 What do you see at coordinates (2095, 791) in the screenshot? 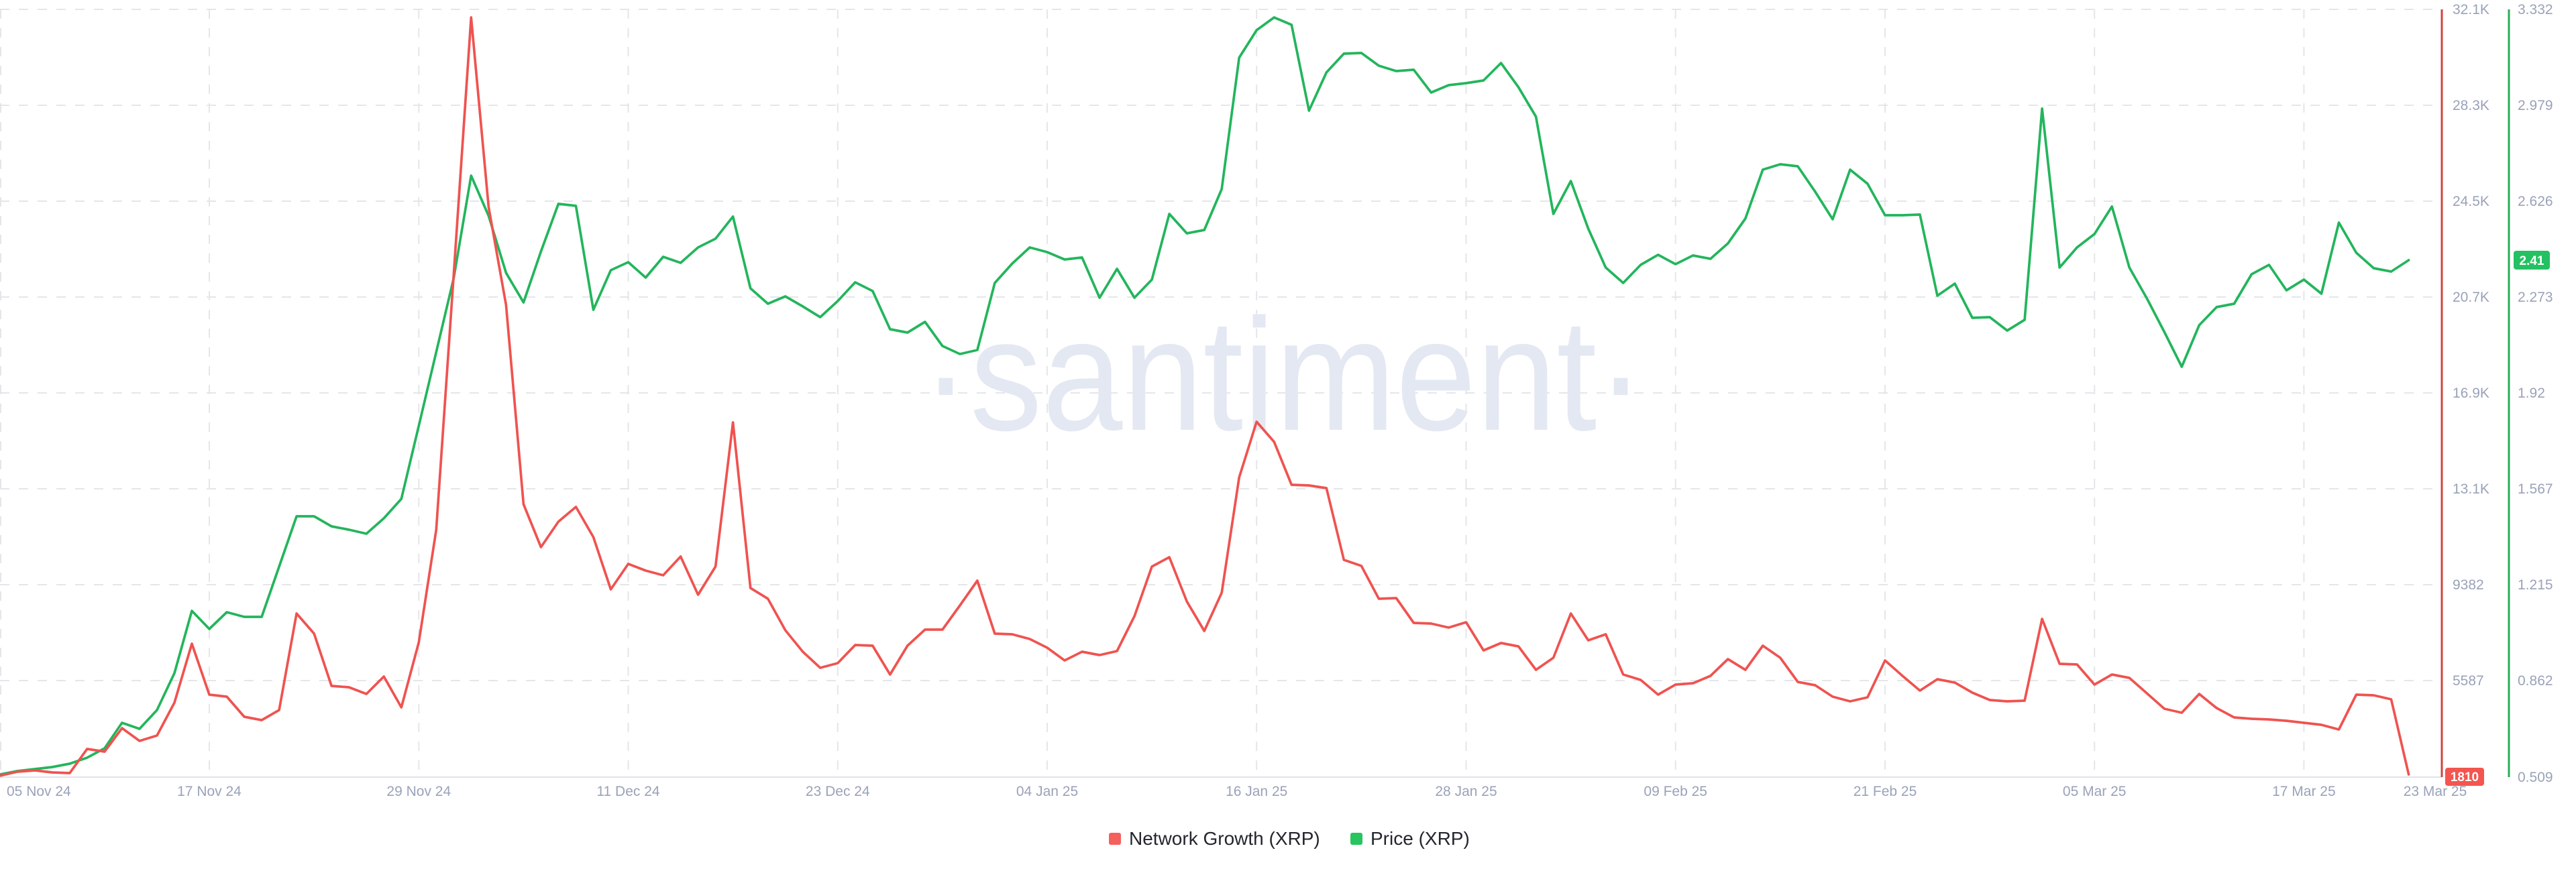
I see `svg-text: 05 Mar 25` at bounding box center [2095, 791].